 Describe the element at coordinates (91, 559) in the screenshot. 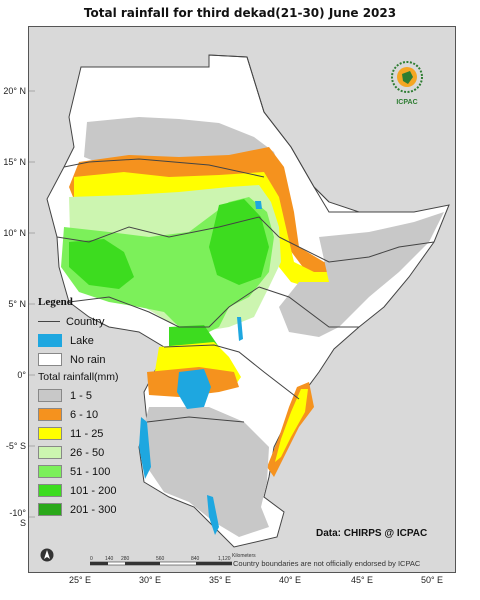

I see `scale-tick-0: 0` at that location.